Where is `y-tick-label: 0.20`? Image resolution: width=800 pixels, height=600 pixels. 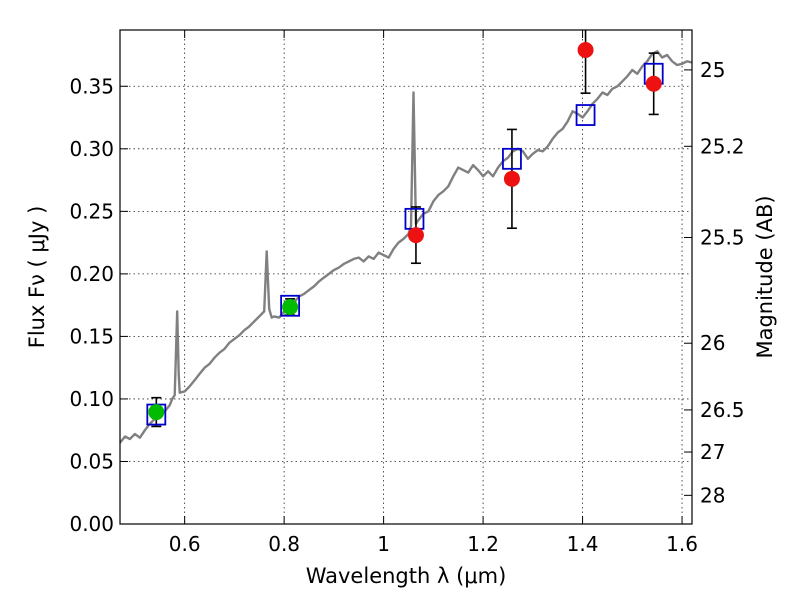
y-tick-label: 0.20 is located at coordinates (91, 274).